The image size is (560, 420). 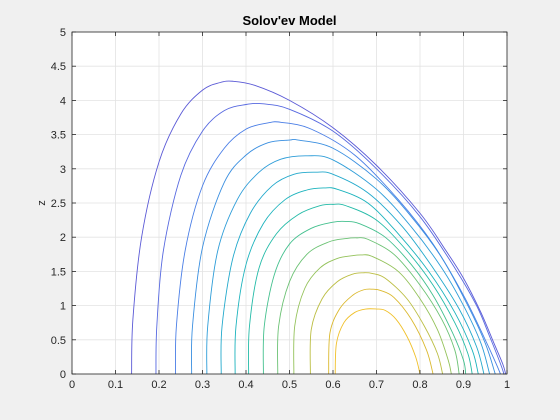 What do you see at coordinates (63, 170) in the screenshot?
I see `y-tick-label: 3` at bounding box center [63, 170].